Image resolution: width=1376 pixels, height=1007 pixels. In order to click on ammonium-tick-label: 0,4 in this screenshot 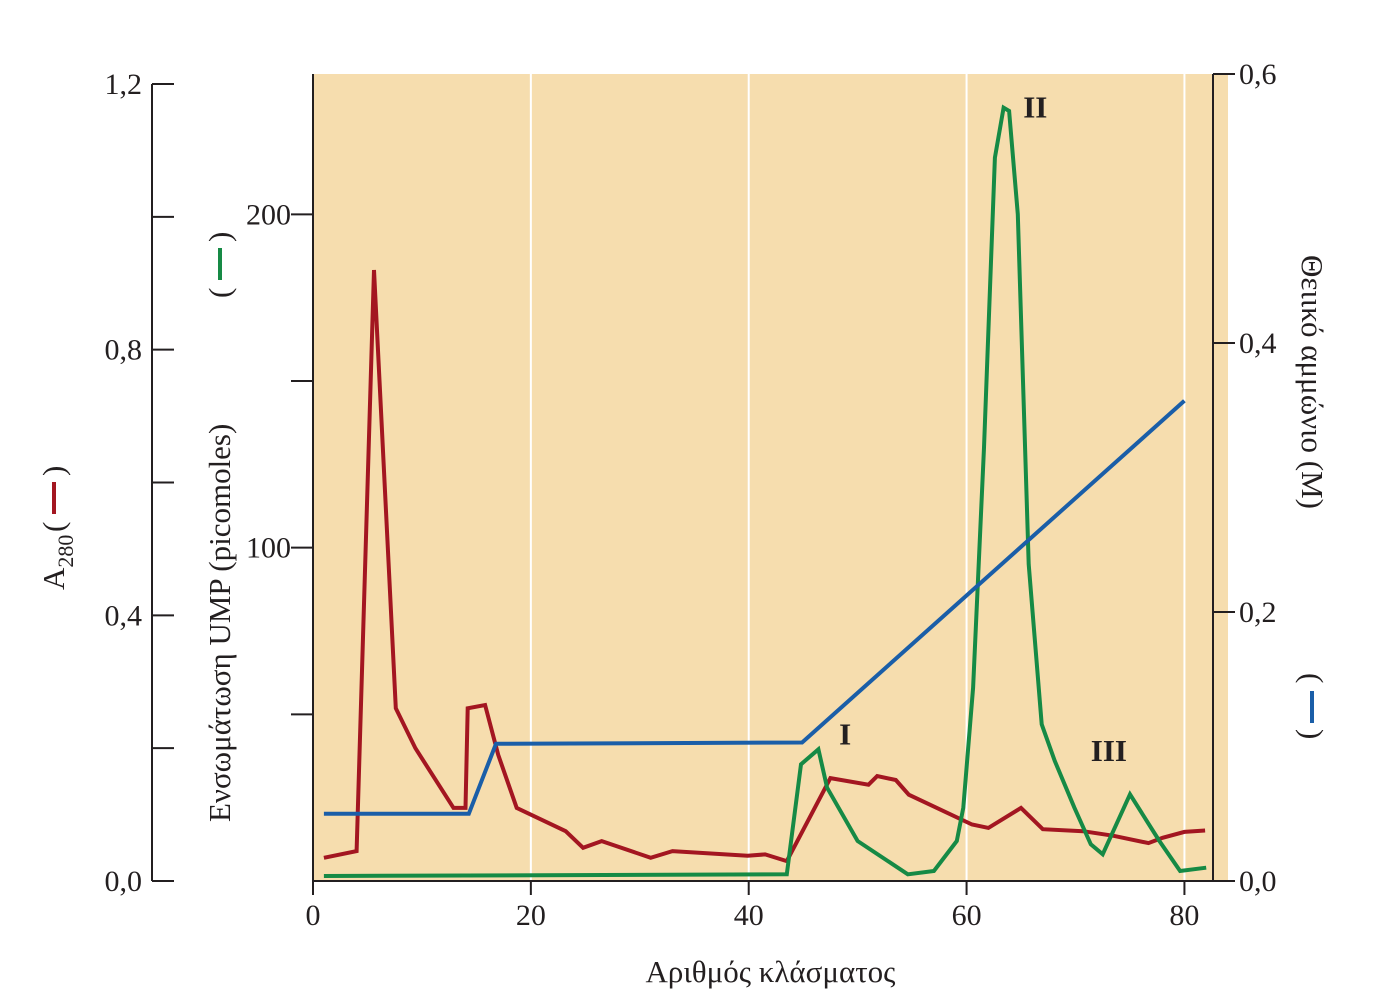, I will do `click(1258, 343)`.